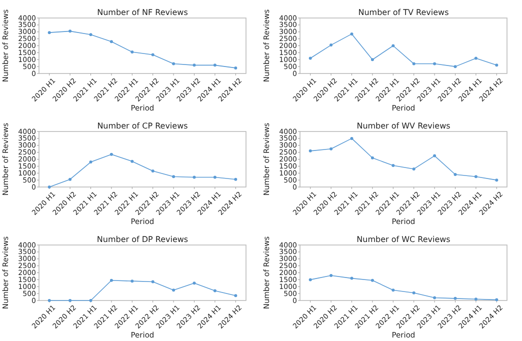 Image resolution: width=522 pixels, height=341 pixels. Describe the element at coordinates (142, 126) in the screenshot. I see `chart-title: Number of CP Reviews` at that location.